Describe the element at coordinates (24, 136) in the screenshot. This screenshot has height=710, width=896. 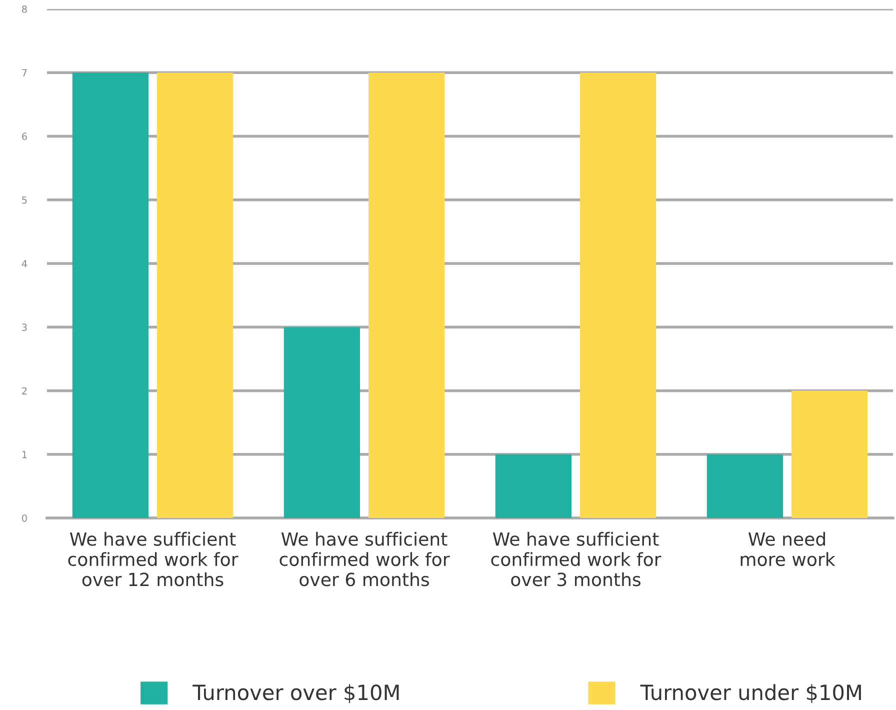
I see `y-tick-label: 6` at that location.